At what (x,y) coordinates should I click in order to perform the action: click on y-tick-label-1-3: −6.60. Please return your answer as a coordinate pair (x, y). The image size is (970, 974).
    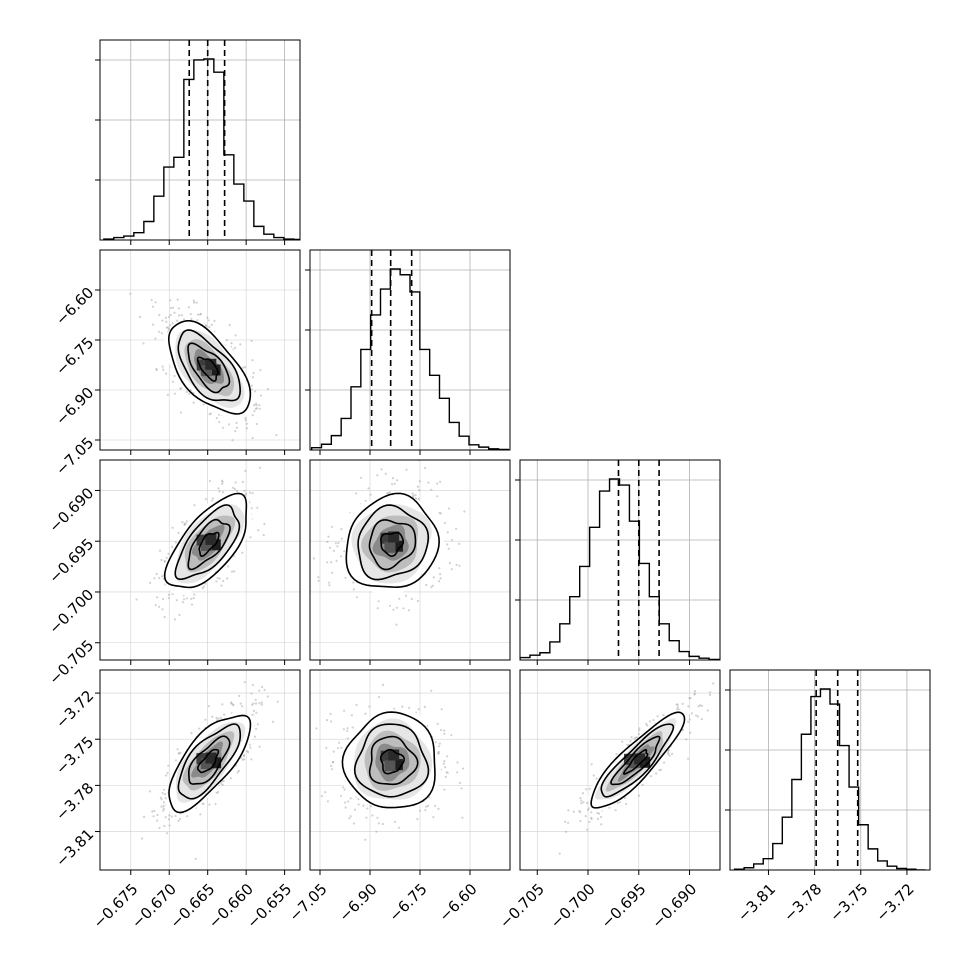
    Looking at the image, I should click on (74, 306).